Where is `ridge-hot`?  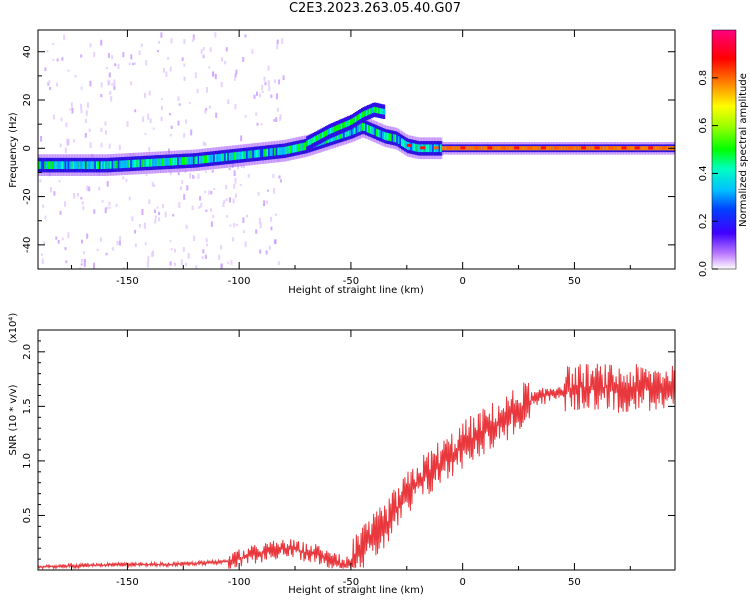
ridge-hot is located at coordinates (637, 148).